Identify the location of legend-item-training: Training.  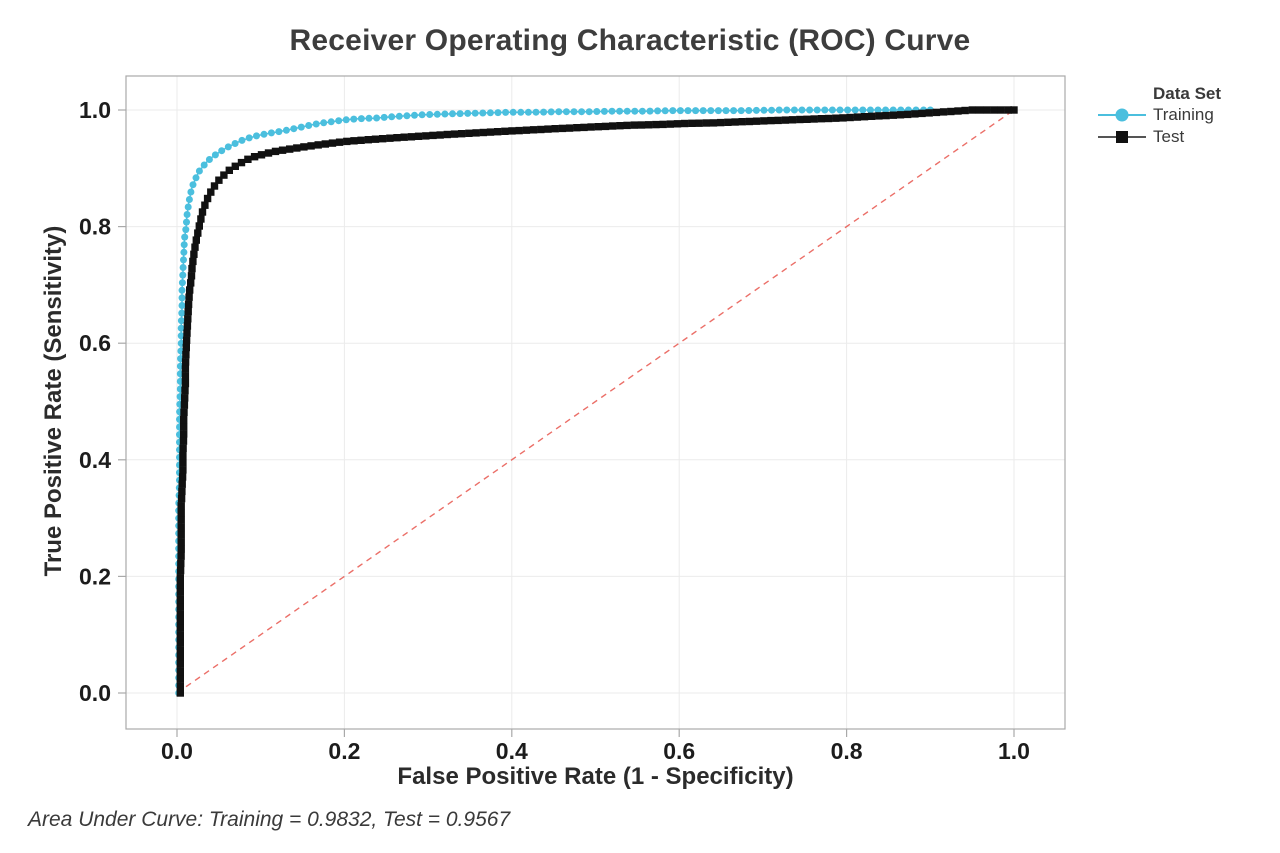
(1159, 115).